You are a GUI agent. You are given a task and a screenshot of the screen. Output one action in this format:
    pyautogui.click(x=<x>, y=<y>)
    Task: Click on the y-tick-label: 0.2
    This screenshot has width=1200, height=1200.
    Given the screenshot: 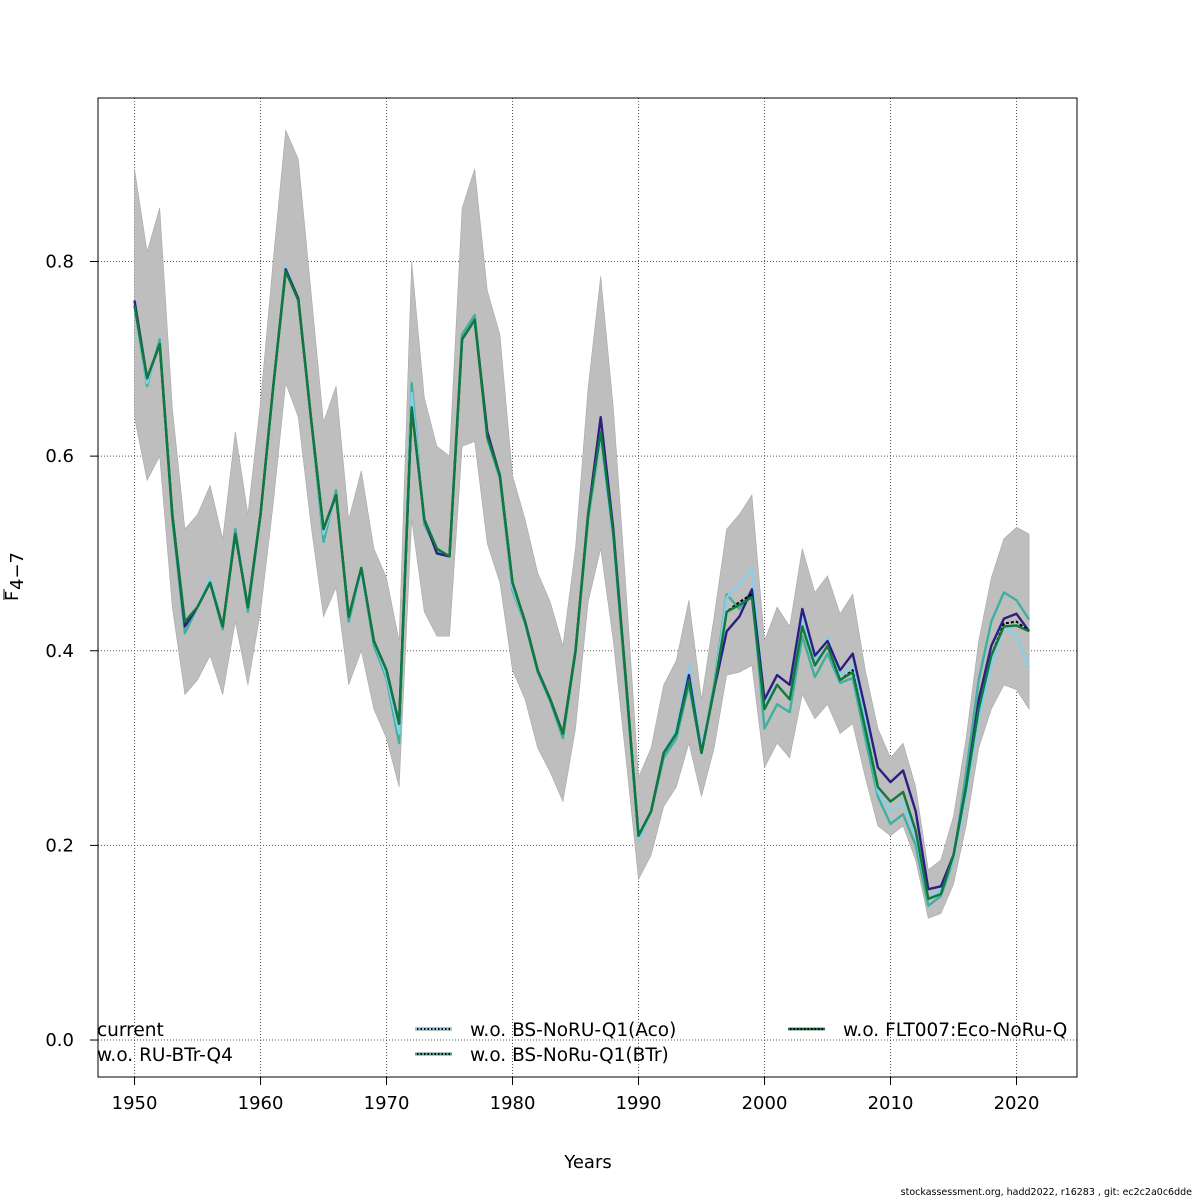 What is the action you would take?
    pyautogui.click(x=59, y=845)
    